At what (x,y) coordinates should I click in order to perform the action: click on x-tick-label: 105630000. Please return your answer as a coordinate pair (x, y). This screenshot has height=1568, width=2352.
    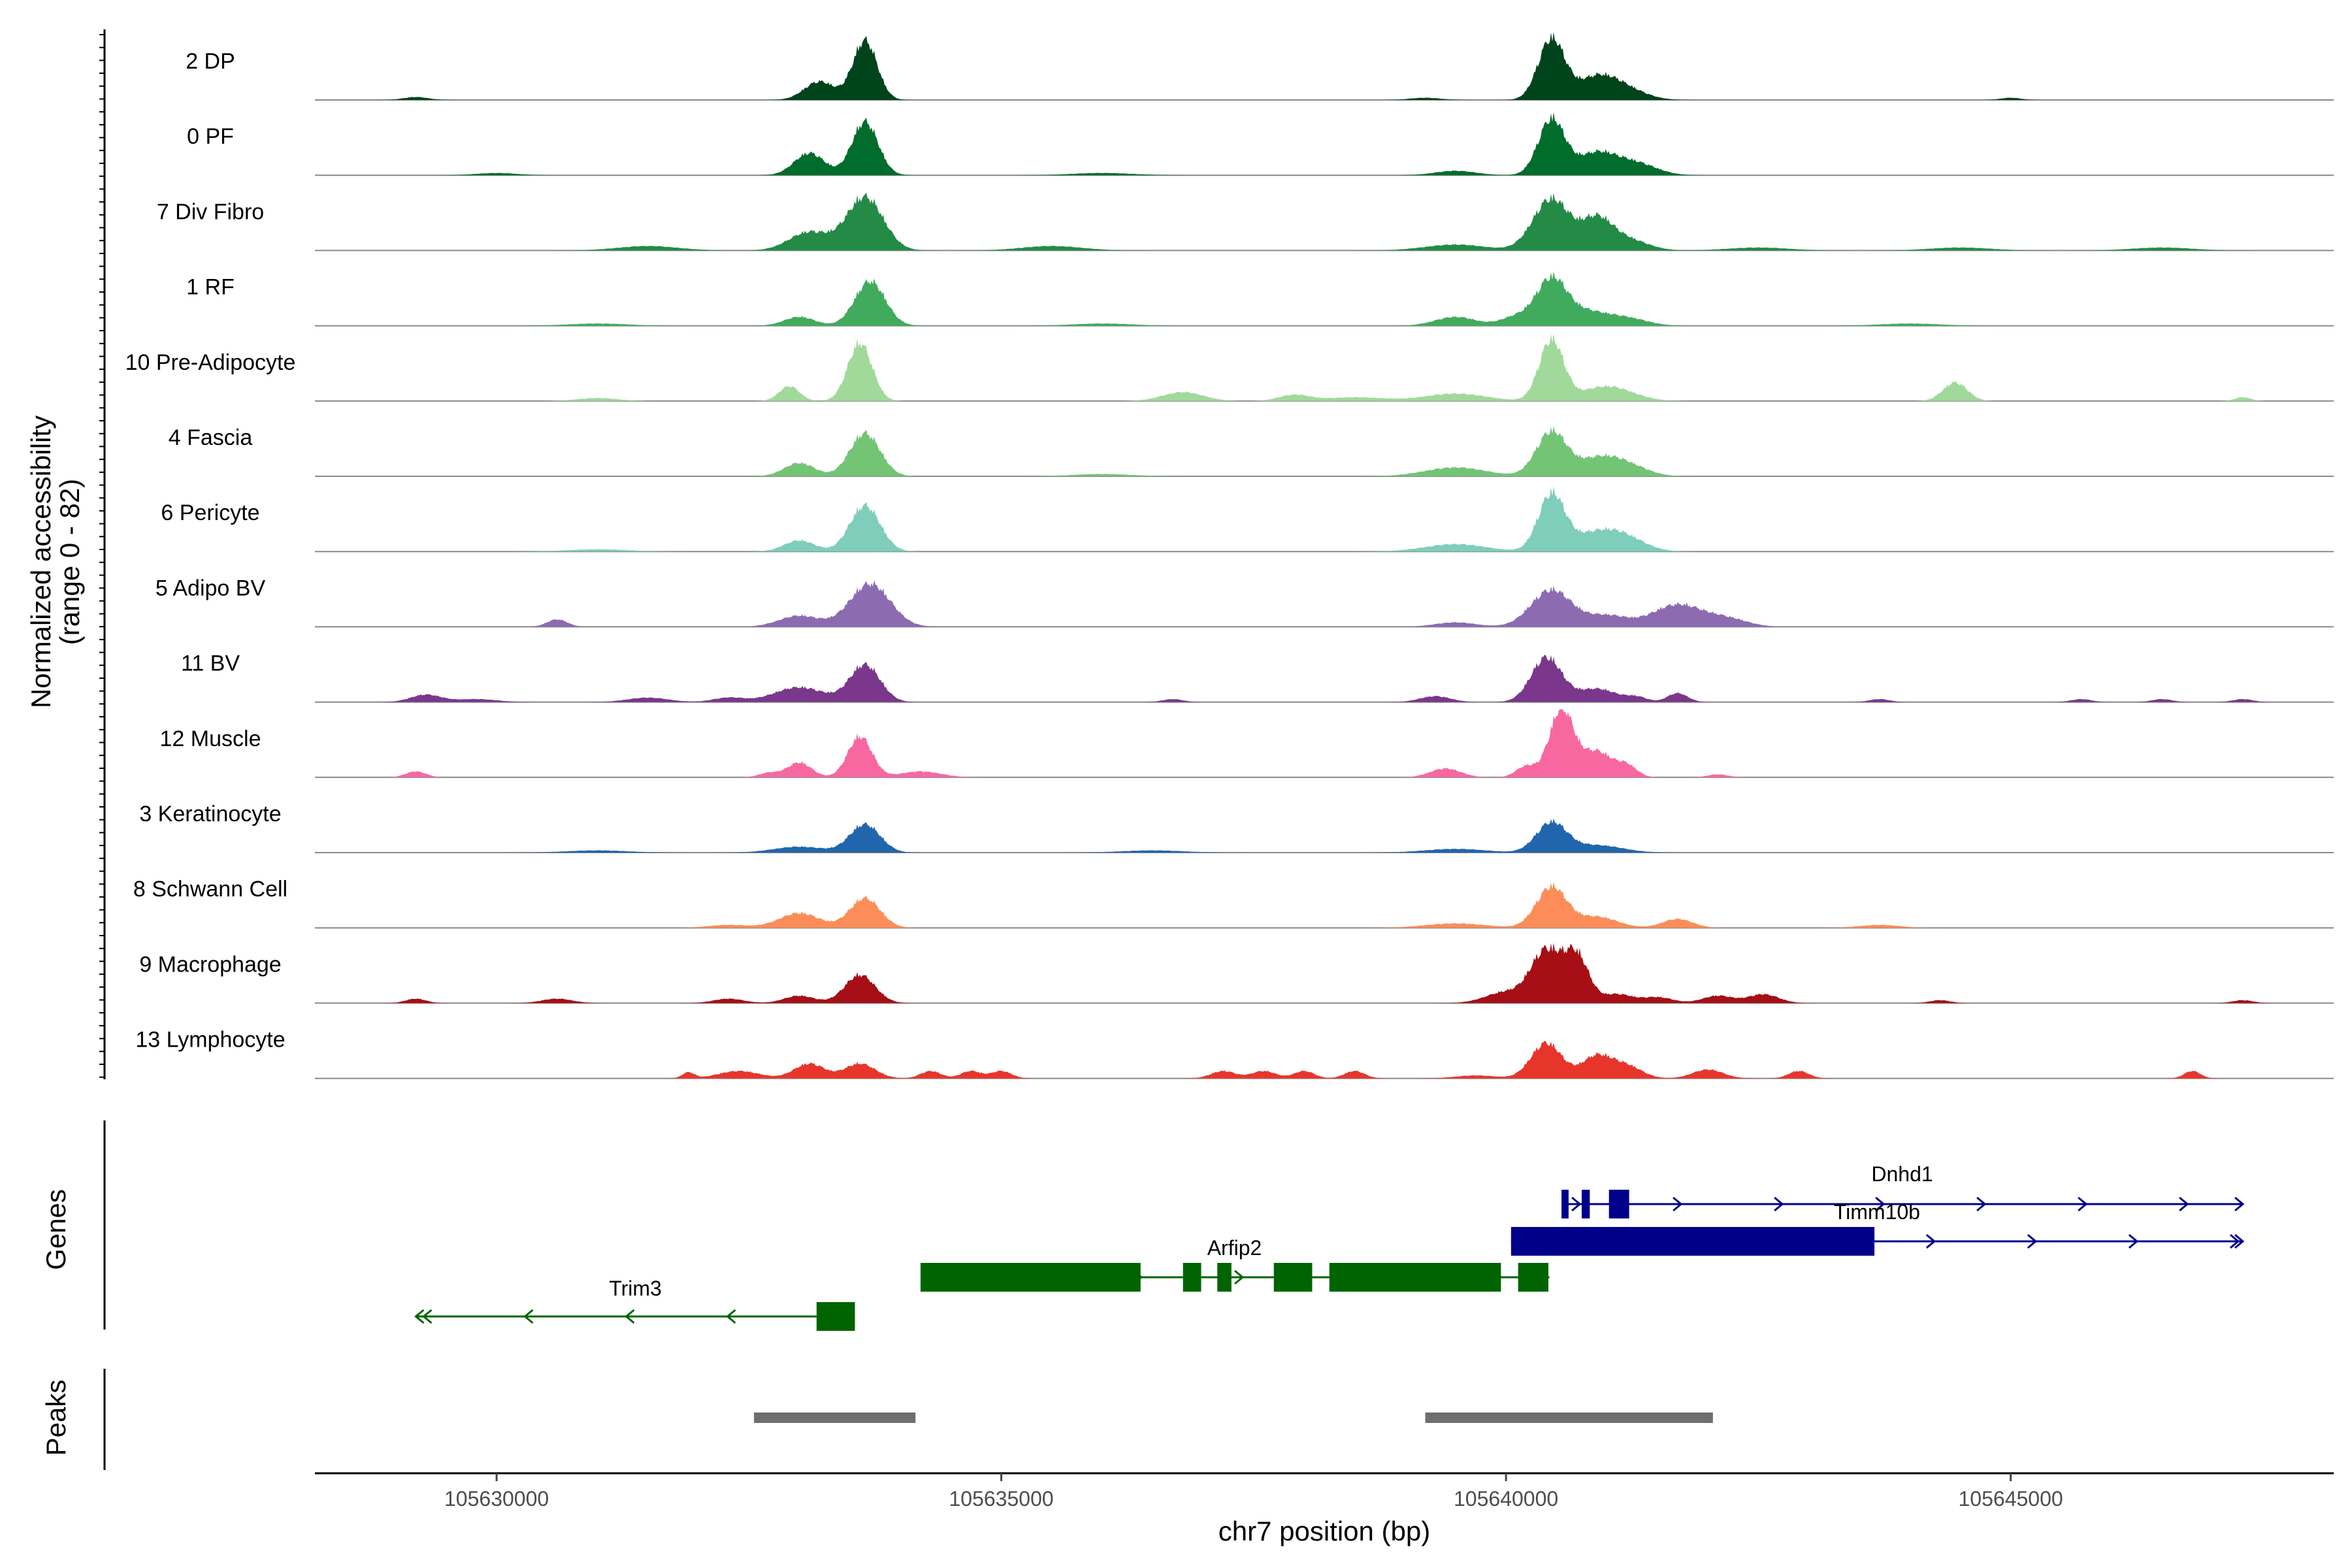
    Looking at the image, I should click on (496, 1499).